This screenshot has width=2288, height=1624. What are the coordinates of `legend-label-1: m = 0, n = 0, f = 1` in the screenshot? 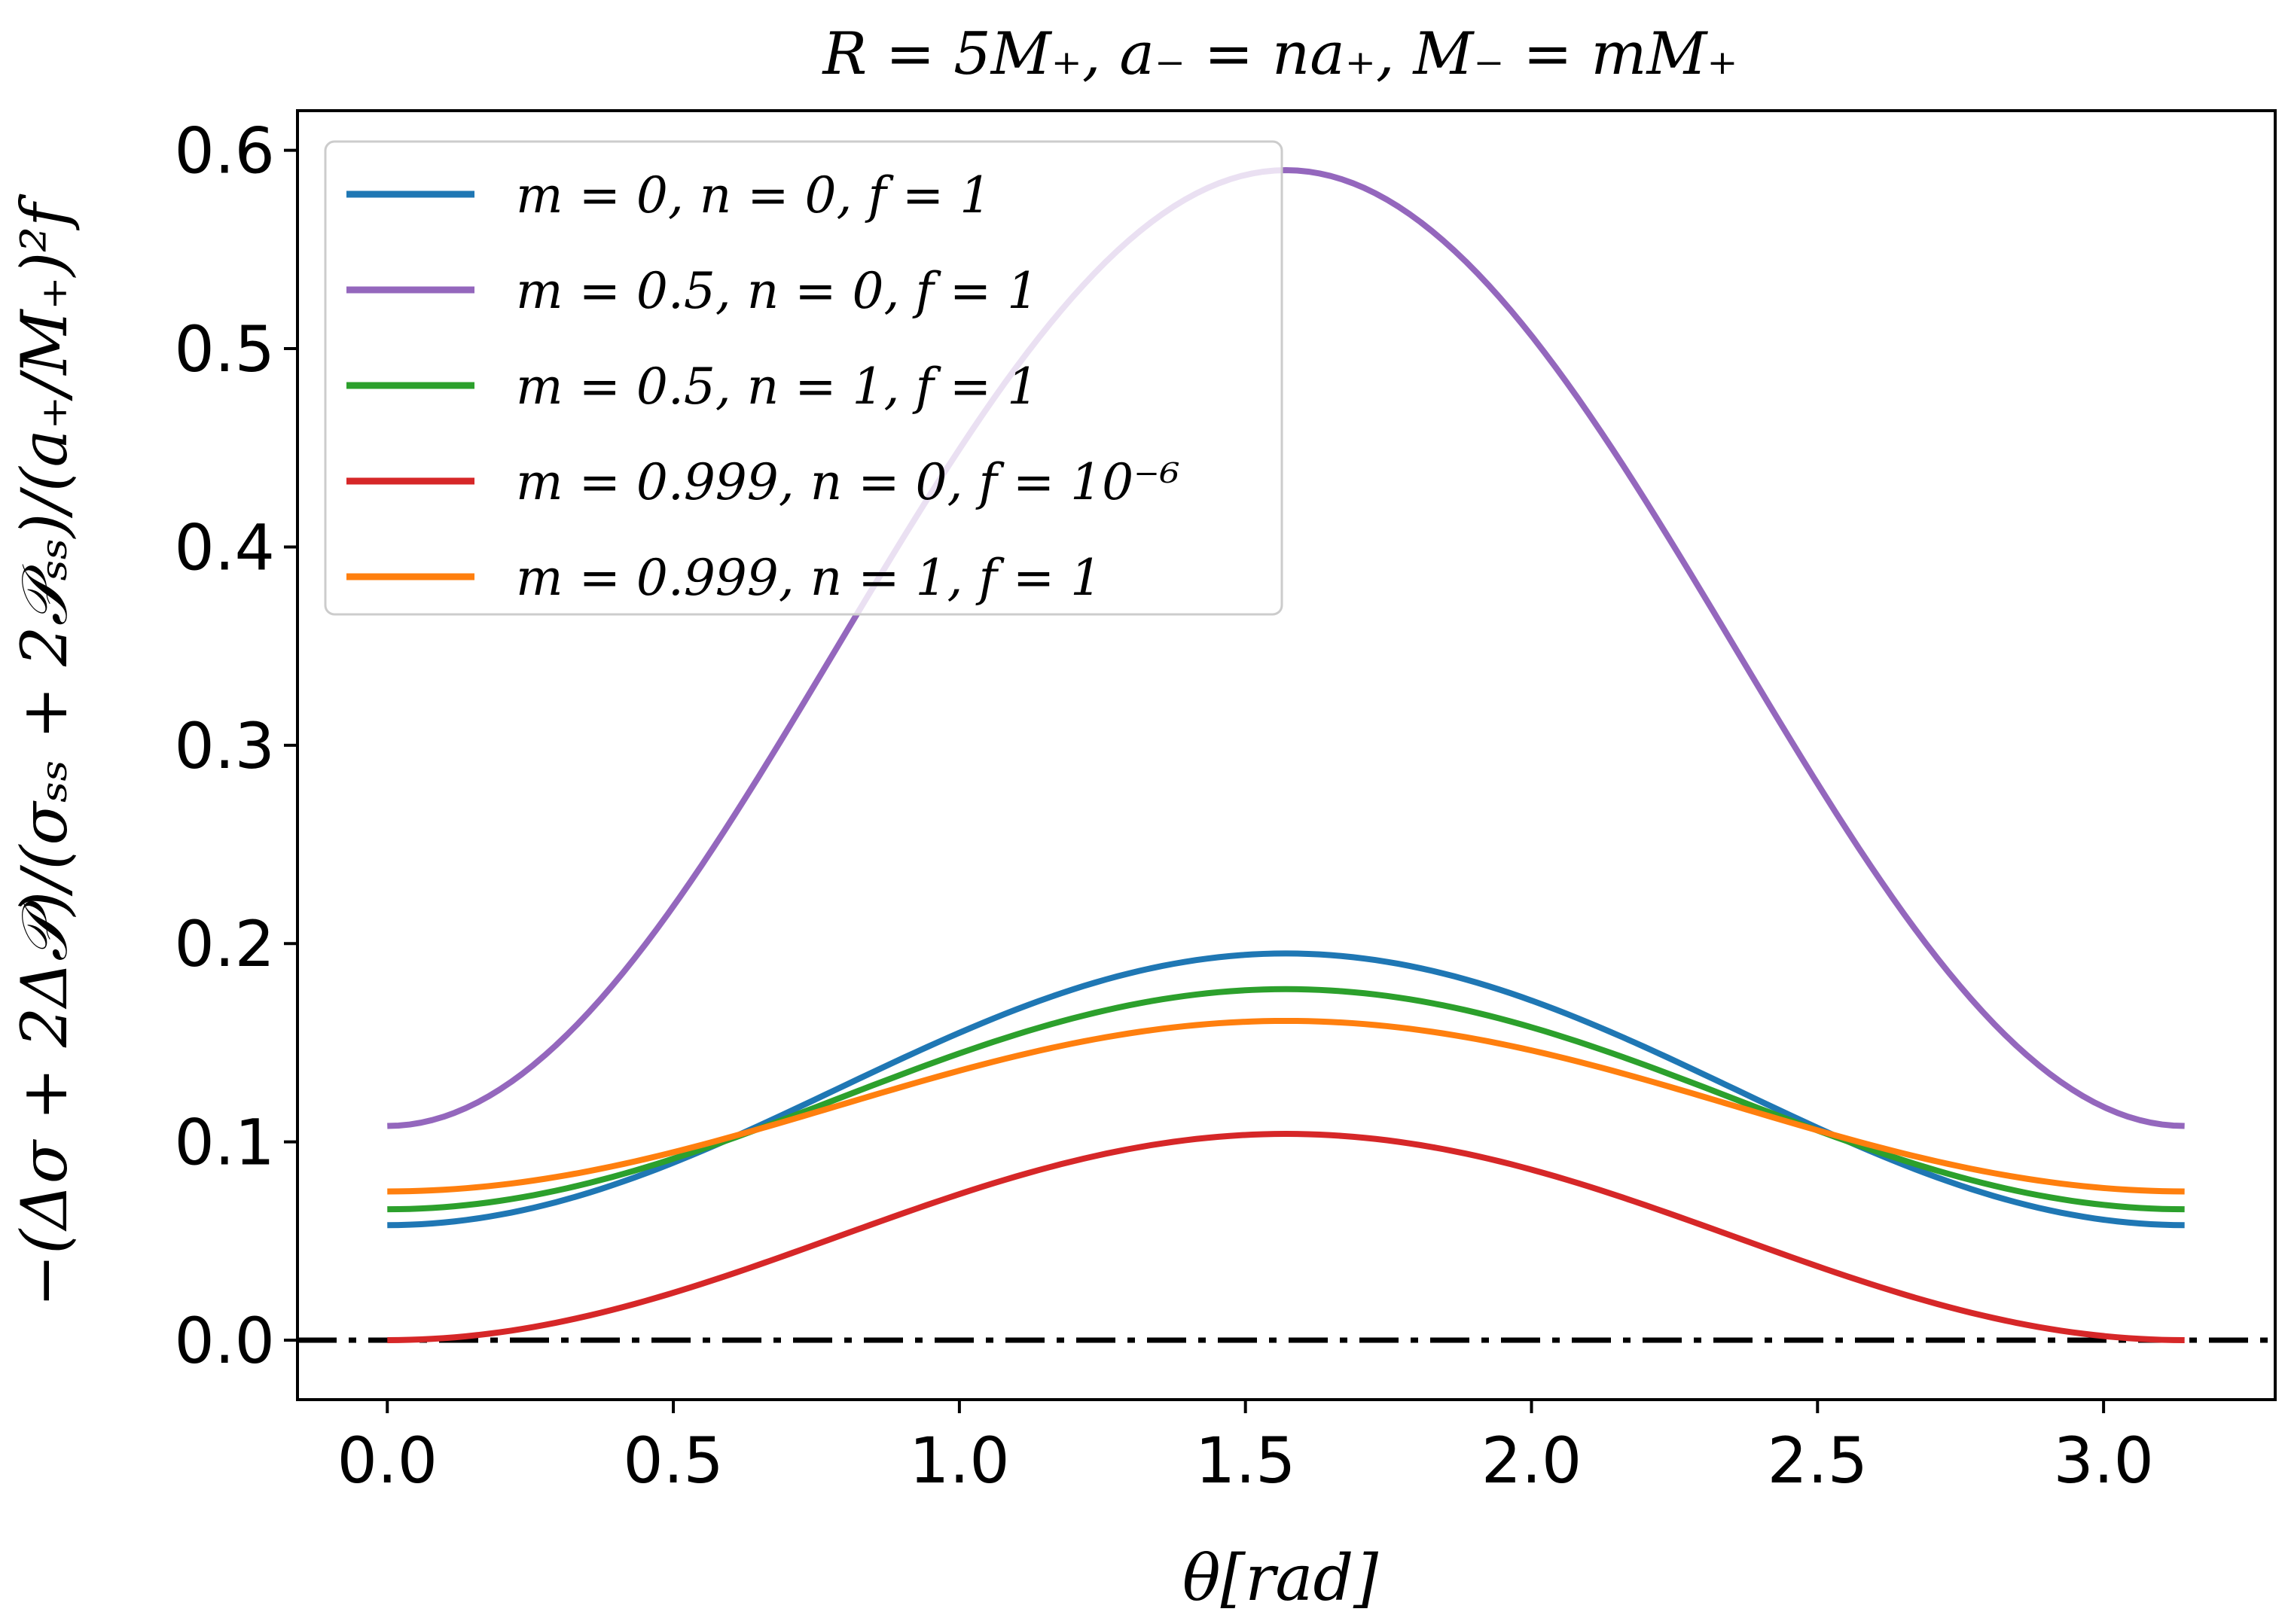 It's located at (753, 195).